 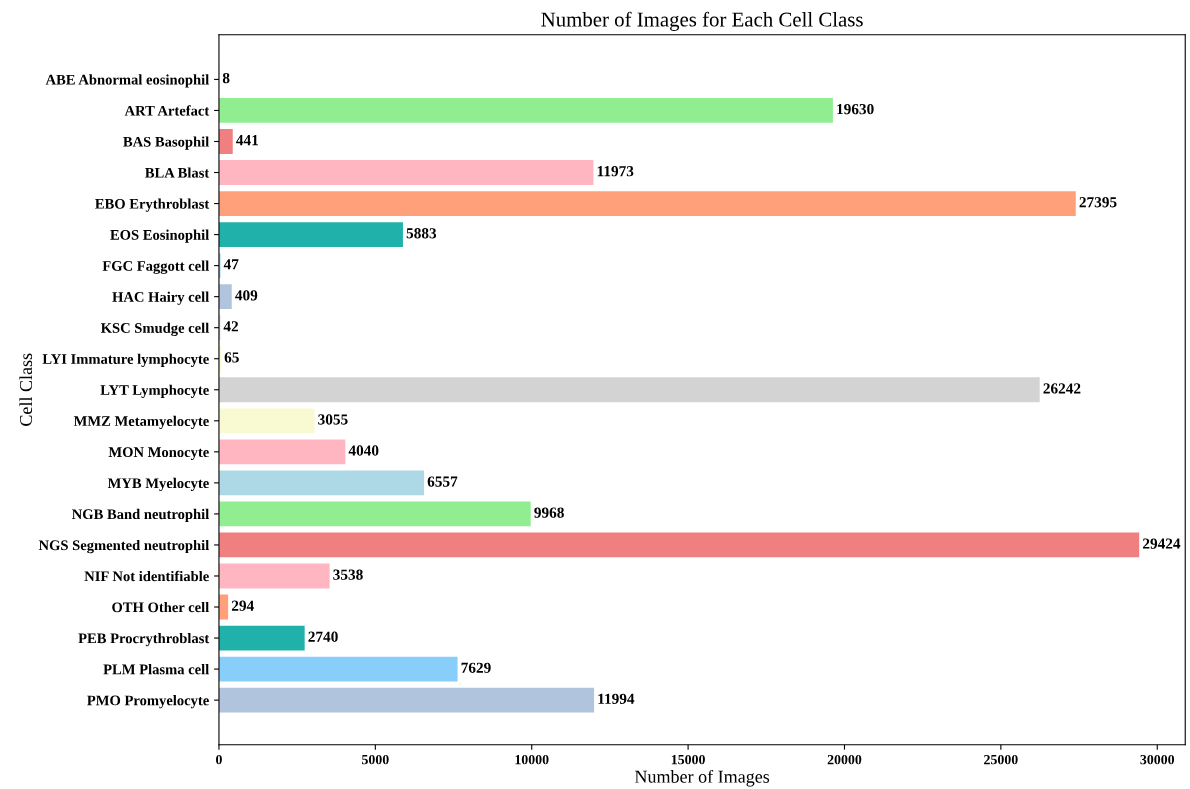 What do you see at coordinates (123, 546) in the screenshot?
I see `y-tick-label: NGS Segmented neutrophil` at bounding box center [123, 546].